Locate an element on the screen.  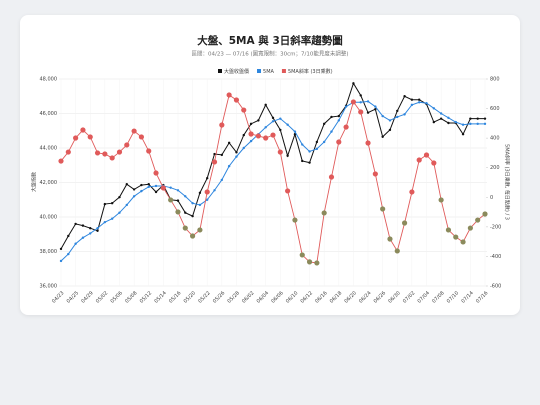
x-tick-label: 05/20 is located at coordinates (190, 297).